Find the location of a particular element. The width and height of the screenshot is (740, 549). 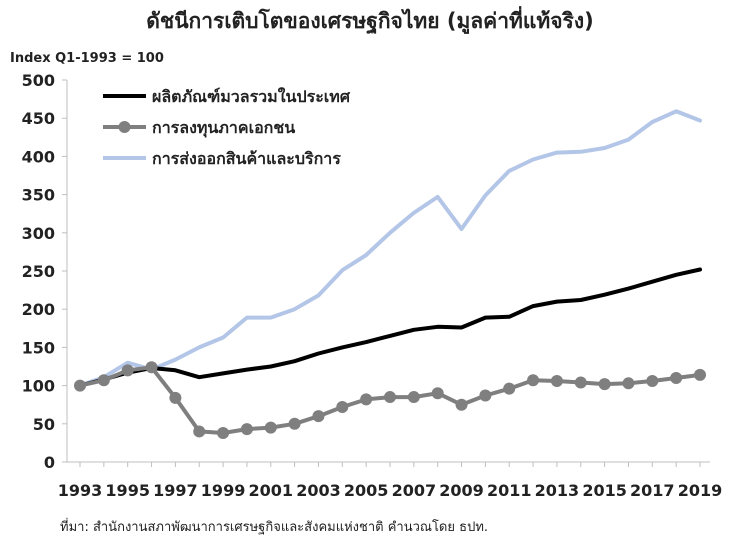

legend-label-private-investment: การลงทุนภาคเอกชน is located at coordinates (223, 128).